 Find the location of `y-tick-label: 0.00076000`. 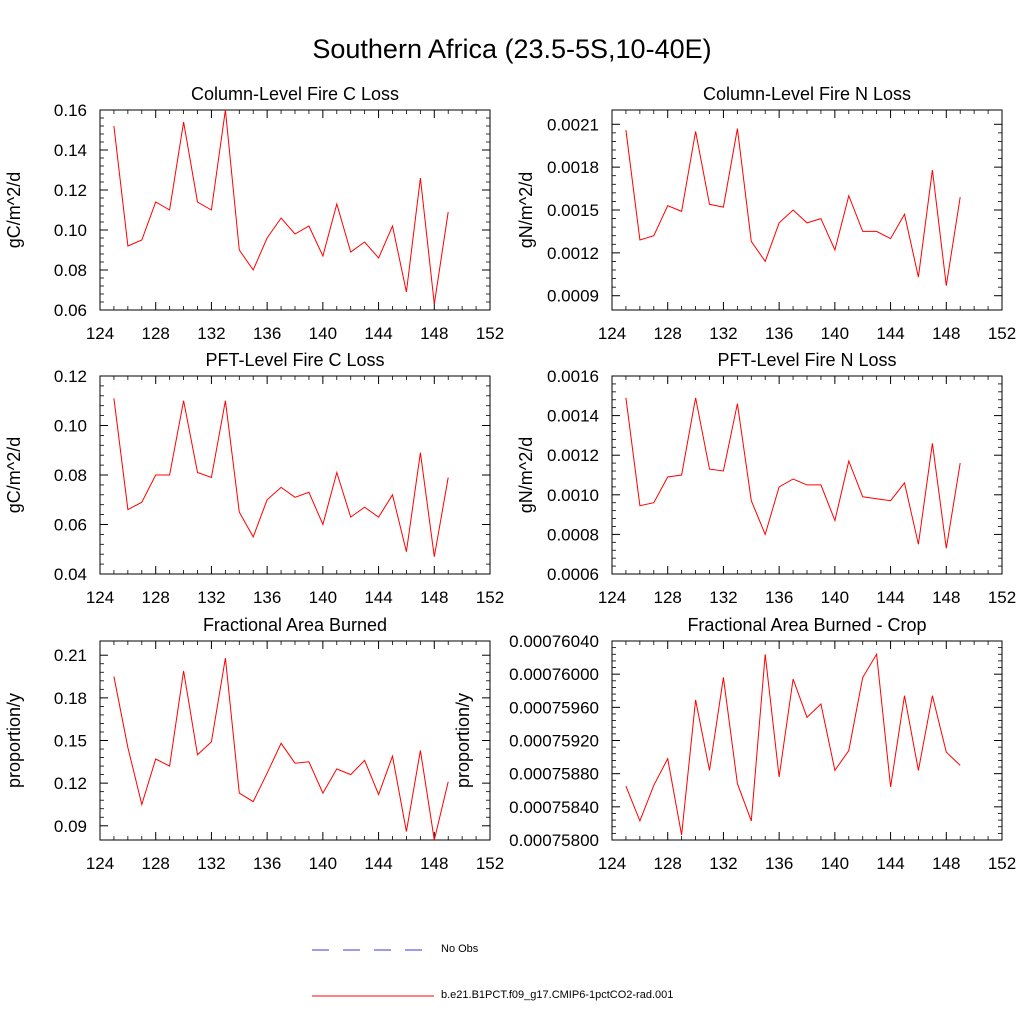

y-tick-label: 0.00076000 is located at coordinates (554, 674).